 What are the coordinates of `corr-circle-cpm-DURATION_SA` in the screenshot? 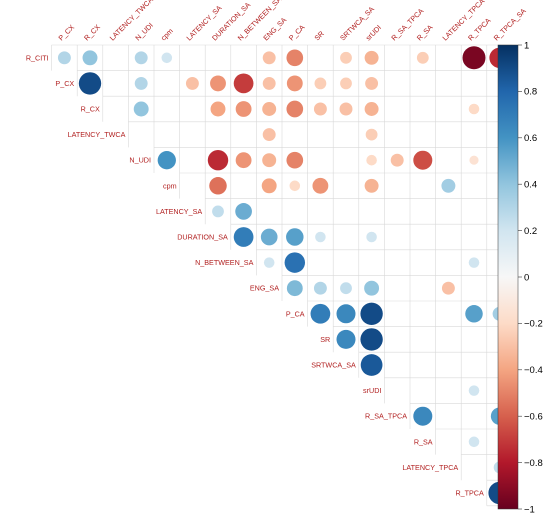 It's located at (218, 186).